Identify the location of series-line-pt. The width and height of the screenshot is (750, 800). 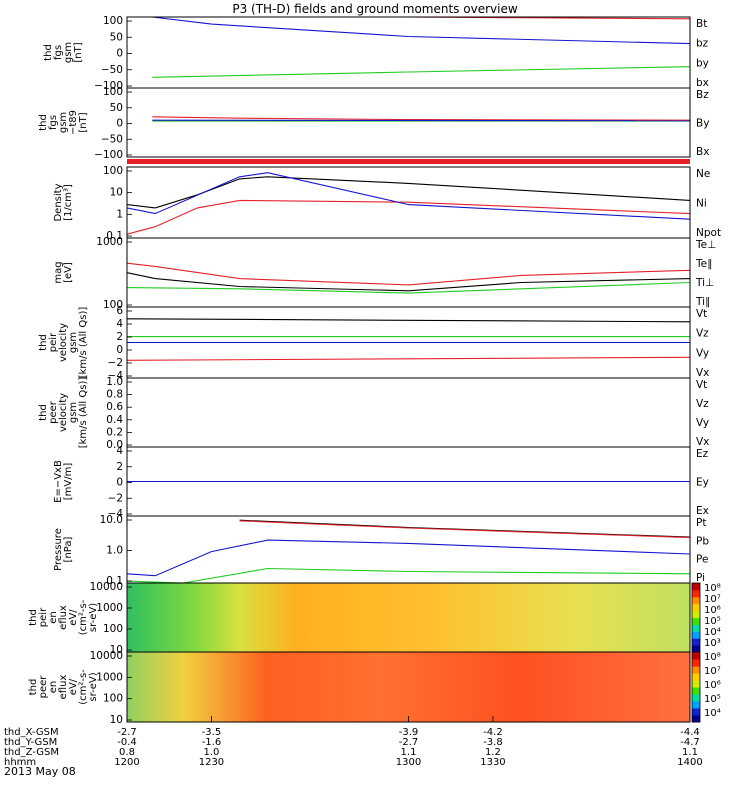
(464, 528).